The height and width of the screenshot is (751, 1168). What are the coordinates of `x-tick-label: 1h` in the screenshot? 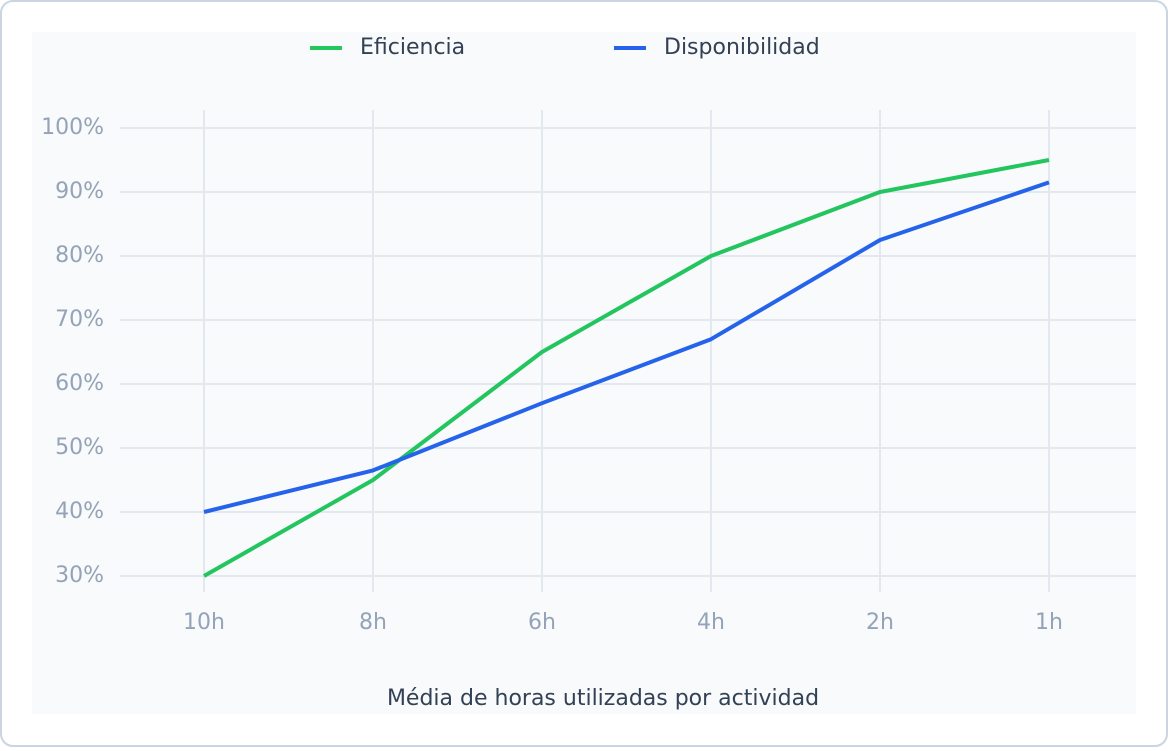 It's located at (1049, 622).